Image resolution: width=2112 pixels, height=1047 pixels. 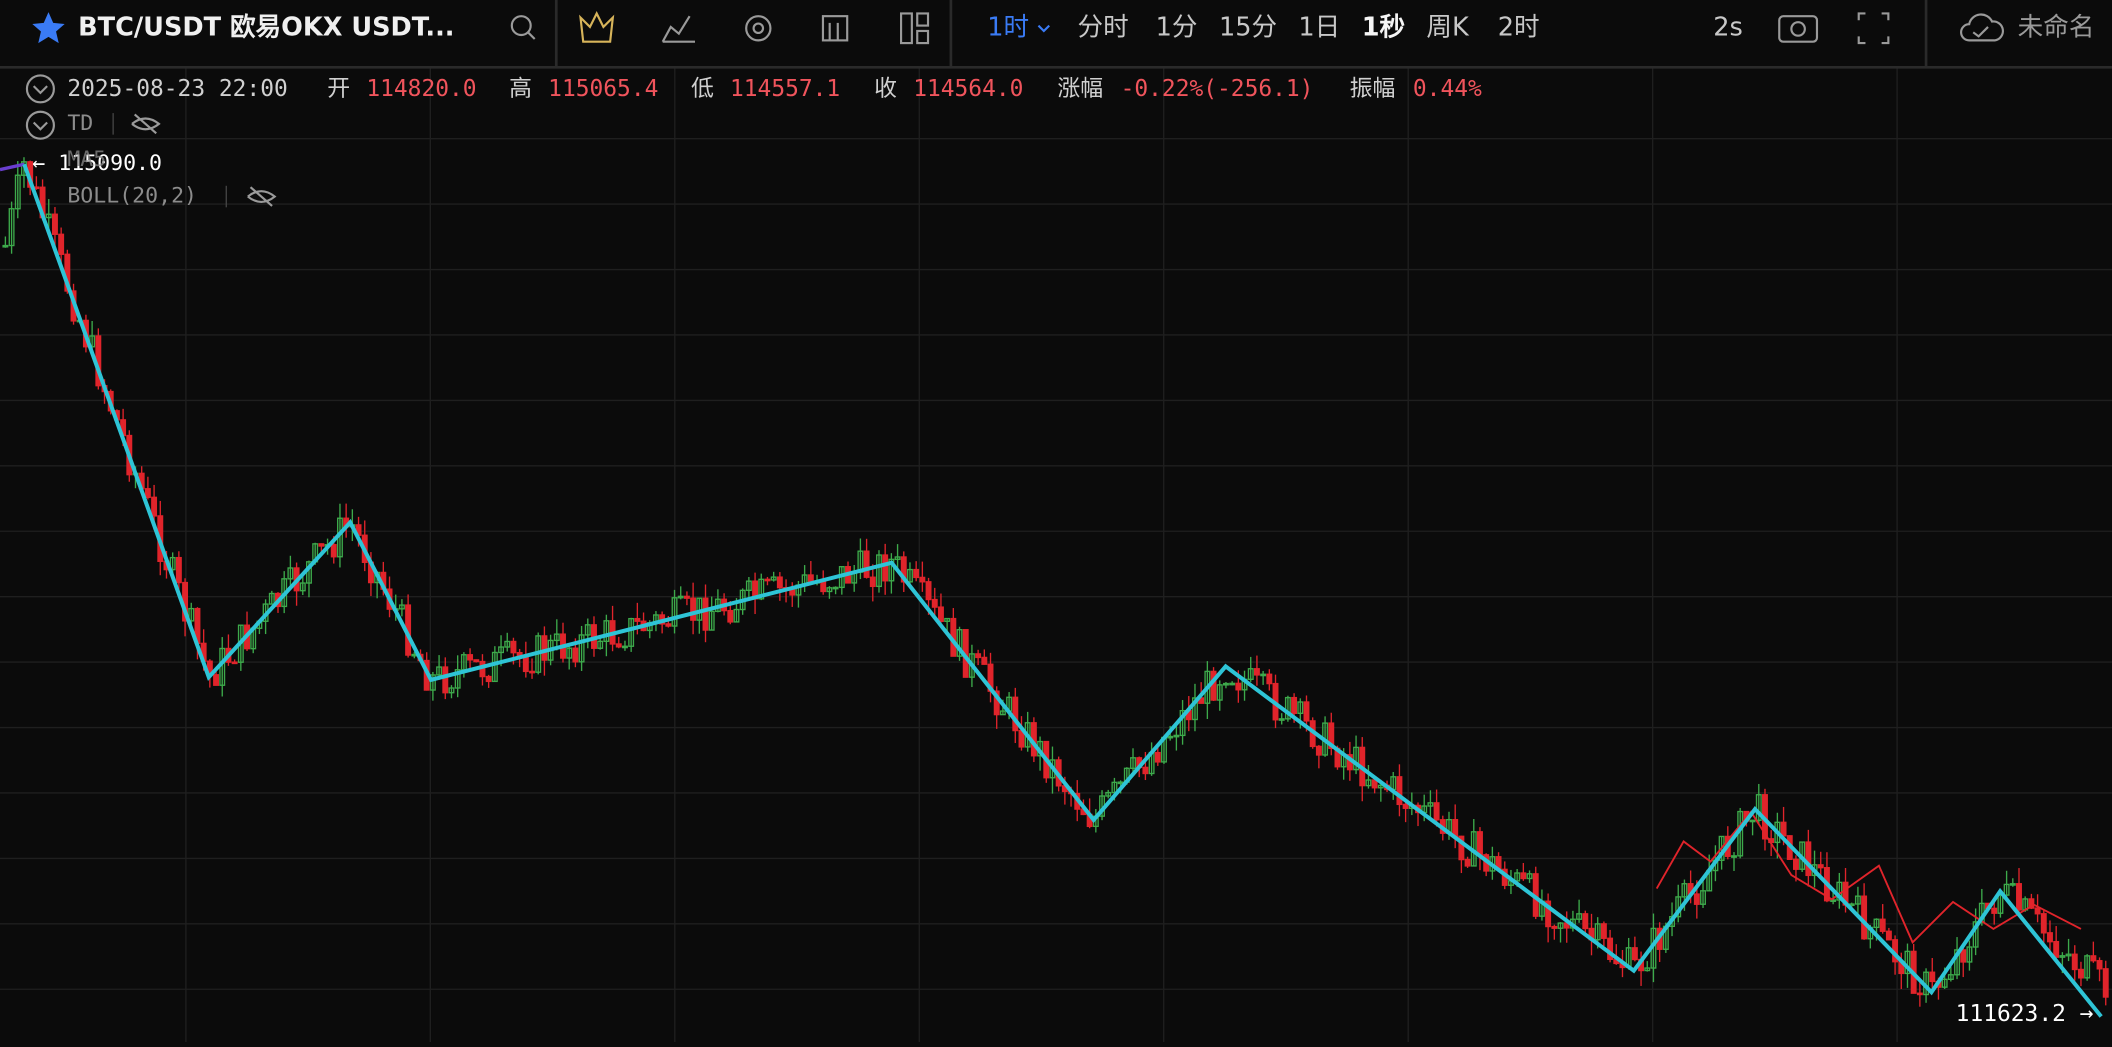 What do you see at coordinates (40, 89) in the screenshot?
I see `collapse-button` at bounding box center [40, 89].